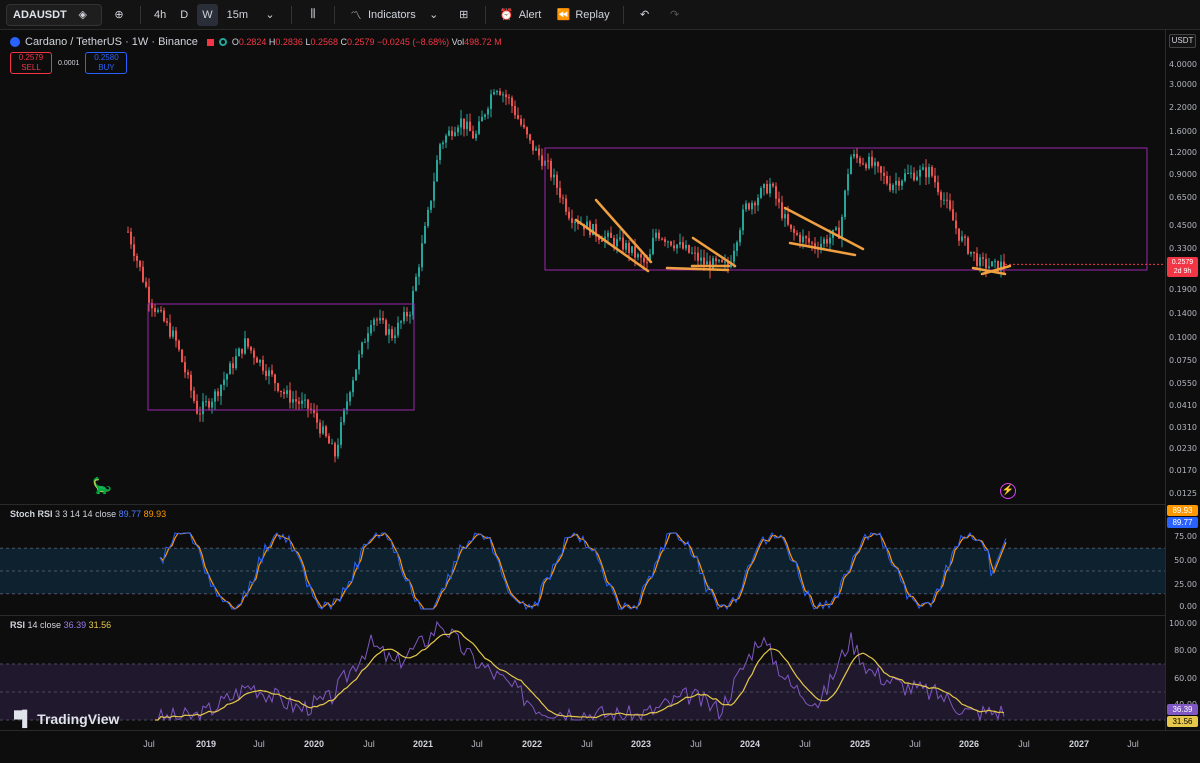 The image size is (1200, 763). What do you see at coordinates (31, 63) in the screenshot?
I see `sell-button: 0.2579 SELL` at bounding box center [31, 63].